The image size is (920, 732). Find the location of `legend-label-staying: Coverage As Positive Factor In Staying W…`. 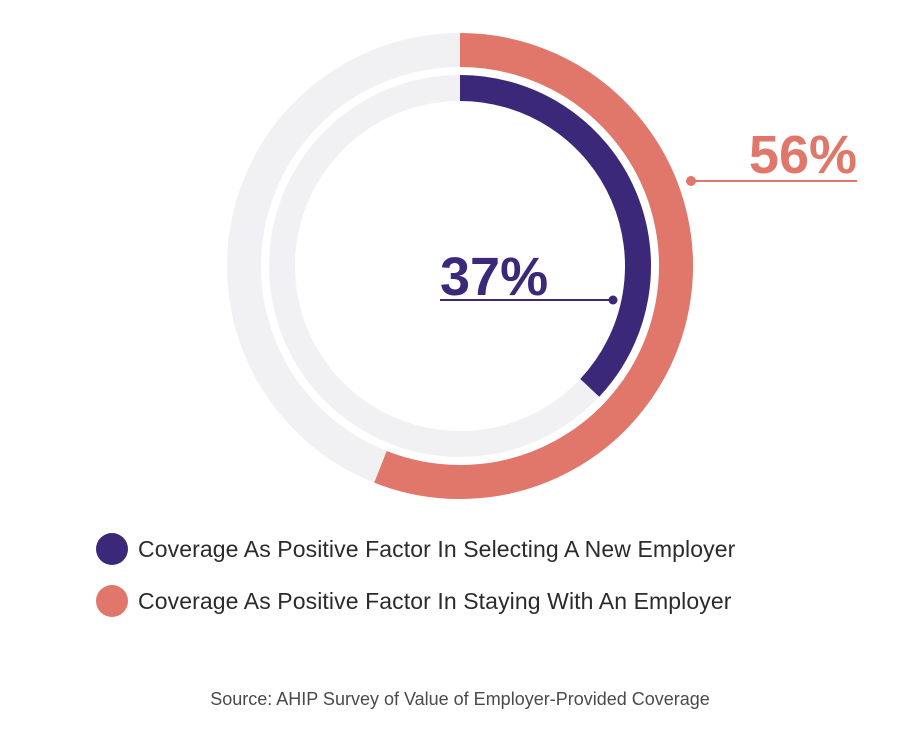

legend-label-staying: Coverage As Positive Factor In Staying W… is located at coordinates (435, 600).